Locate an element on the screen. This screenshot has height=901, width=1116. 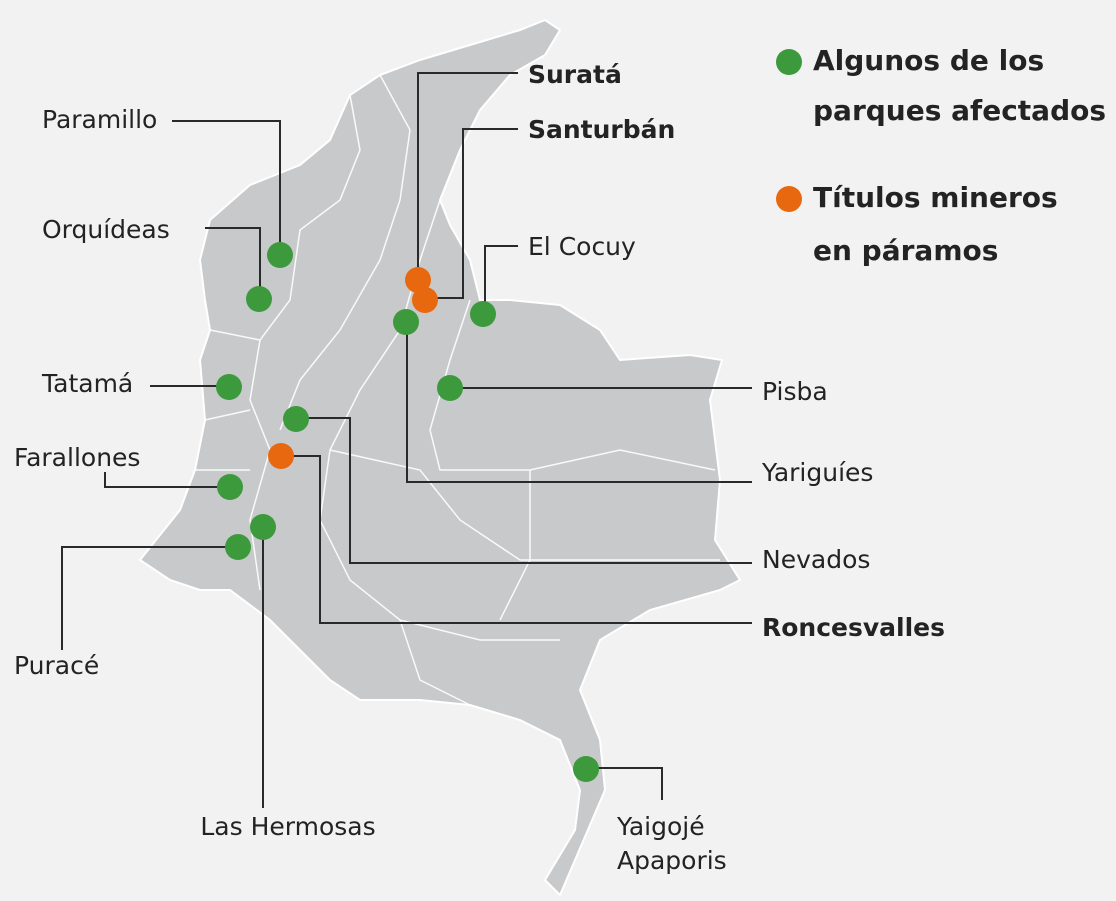
legend-label: parques afectados is located at coordinates (959, 110).